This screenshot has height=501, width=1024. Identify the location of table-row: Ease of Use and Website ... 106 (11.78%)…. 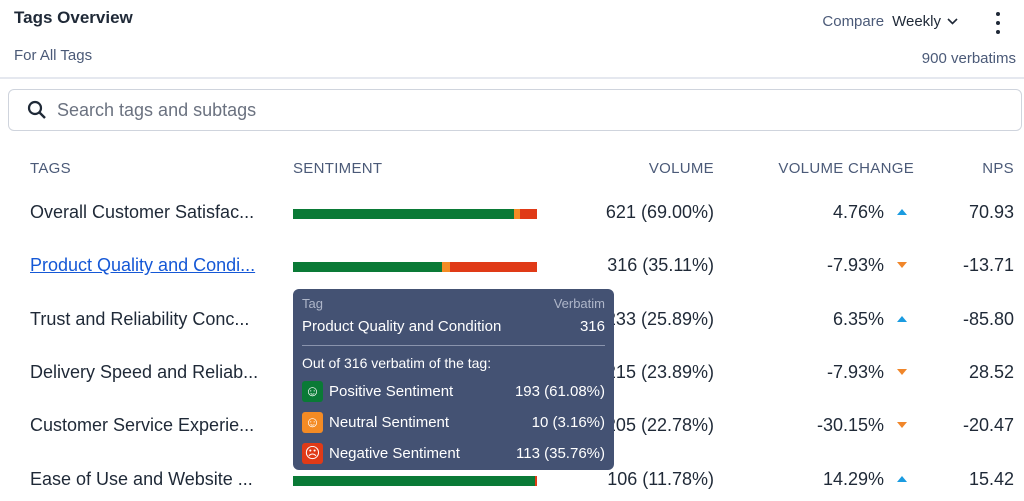
(512, 480).